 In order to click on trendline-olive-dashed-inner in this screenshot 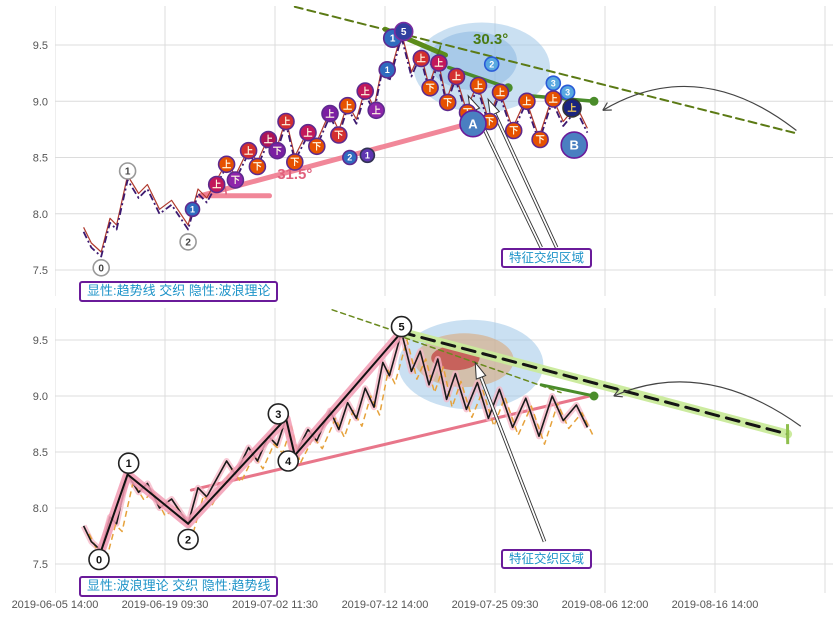, I will do `click(483, 365)`.